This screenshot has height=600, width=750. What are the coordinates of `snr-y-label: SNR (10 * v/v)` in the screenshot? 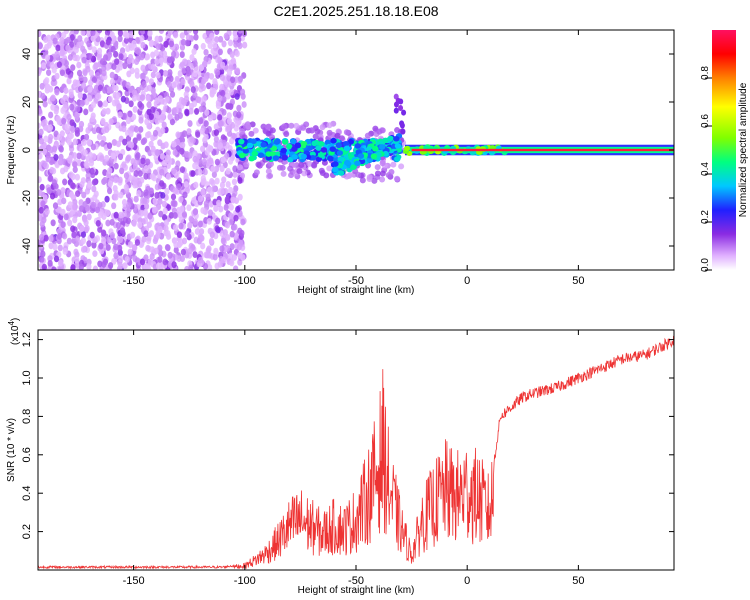 It's located at (11, 450).